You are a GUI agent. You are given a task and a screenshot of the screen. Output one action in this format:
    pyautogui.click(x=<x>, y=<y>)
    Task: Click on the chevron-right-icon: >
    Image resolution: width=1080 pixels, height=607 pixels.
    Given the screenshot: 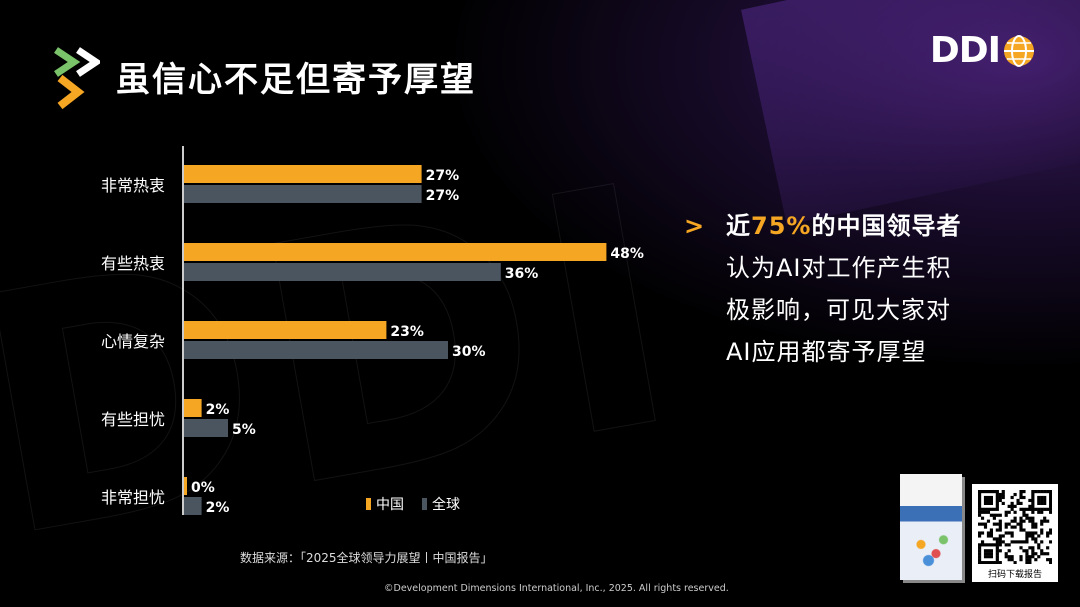 What is the action you would take?
    pyautogui.click(x=695, y=226)
    